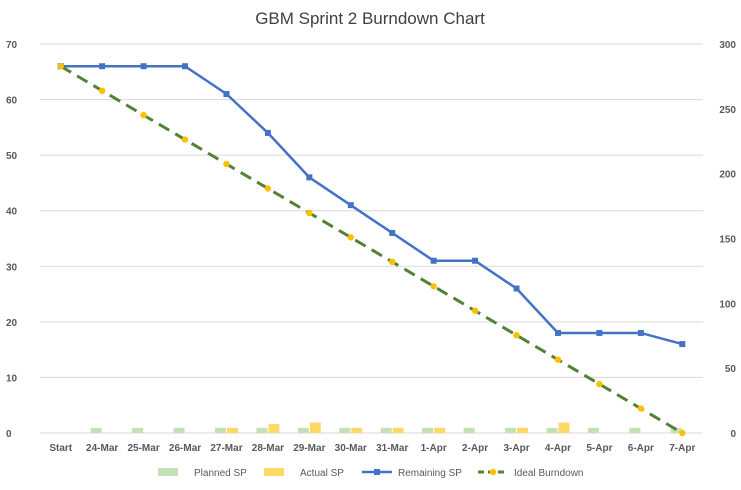  I want to click on chart-title: GBM Sprint 2 Burndown Chart, so click(370, 18).